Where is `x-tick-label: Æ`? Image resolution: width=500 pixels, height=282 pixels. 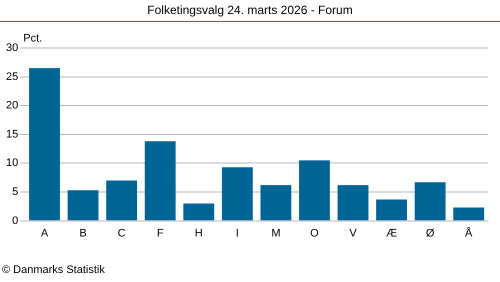
x-tick-label: Æ is located at coordinates (392, 233).